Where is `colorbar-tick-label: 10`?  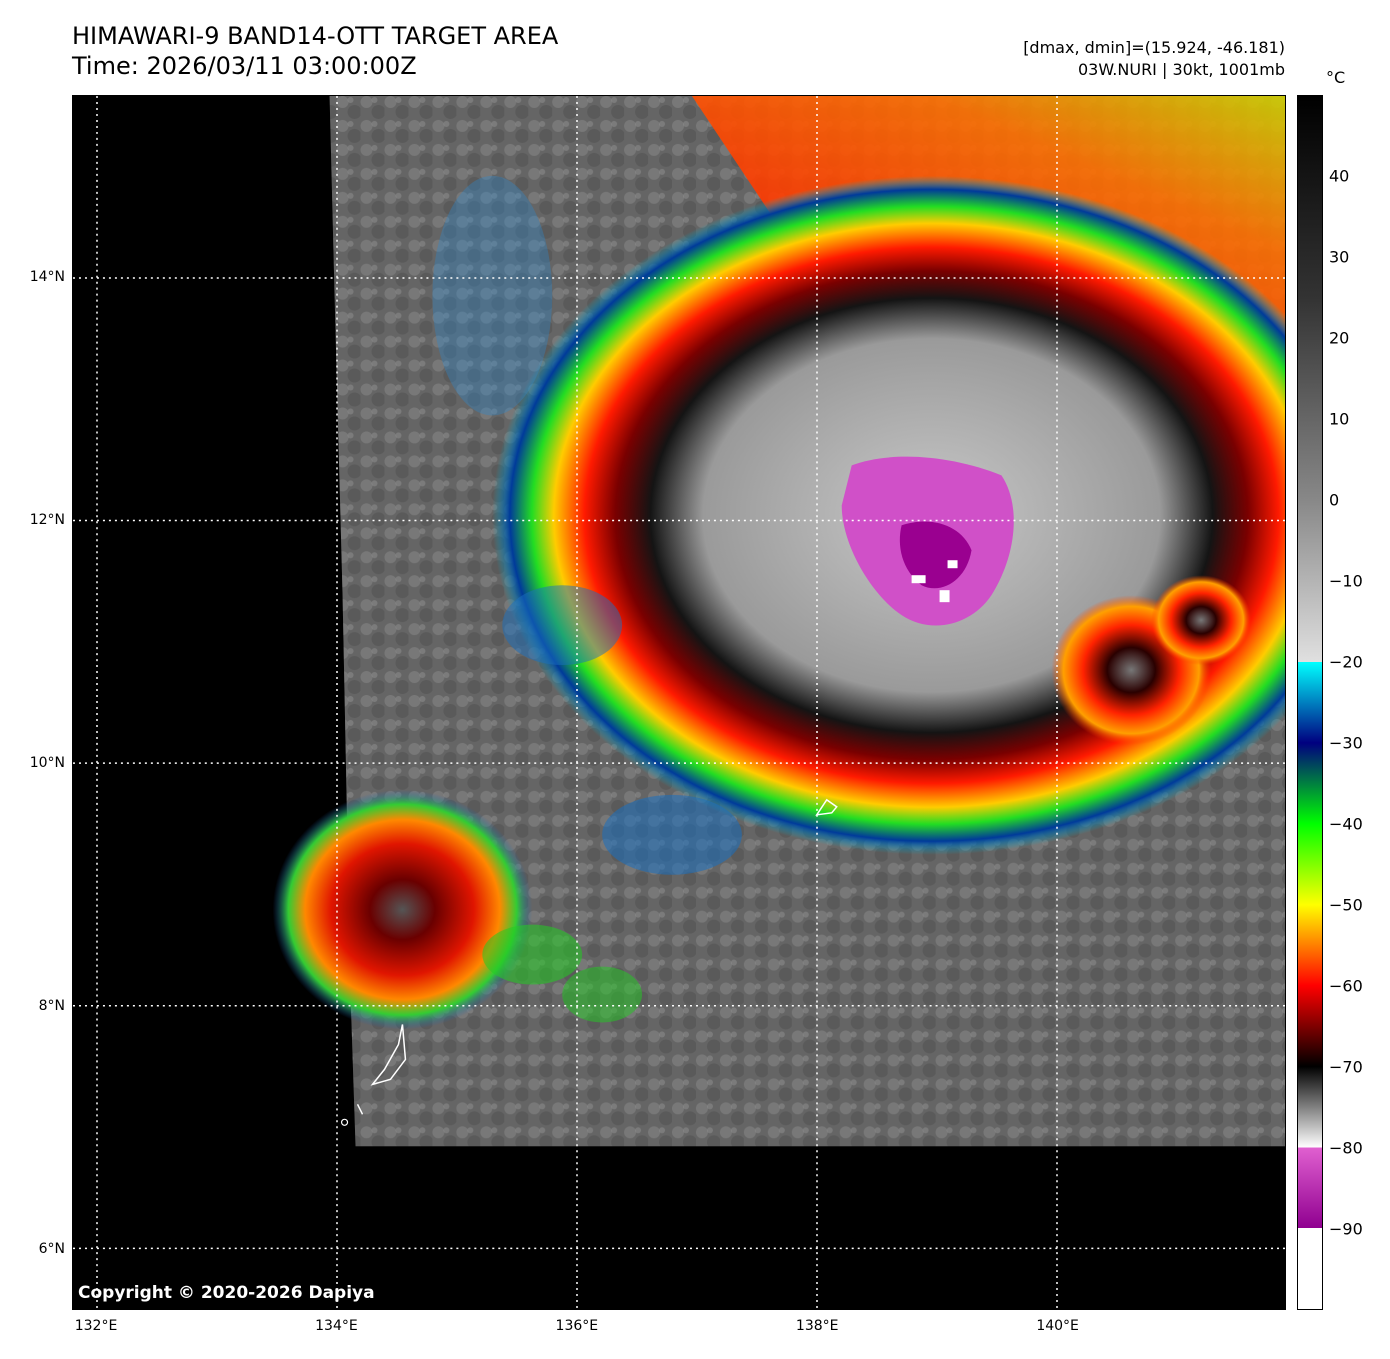
colorbar-tick-label: 10 is located at coordinates (1339, 419).